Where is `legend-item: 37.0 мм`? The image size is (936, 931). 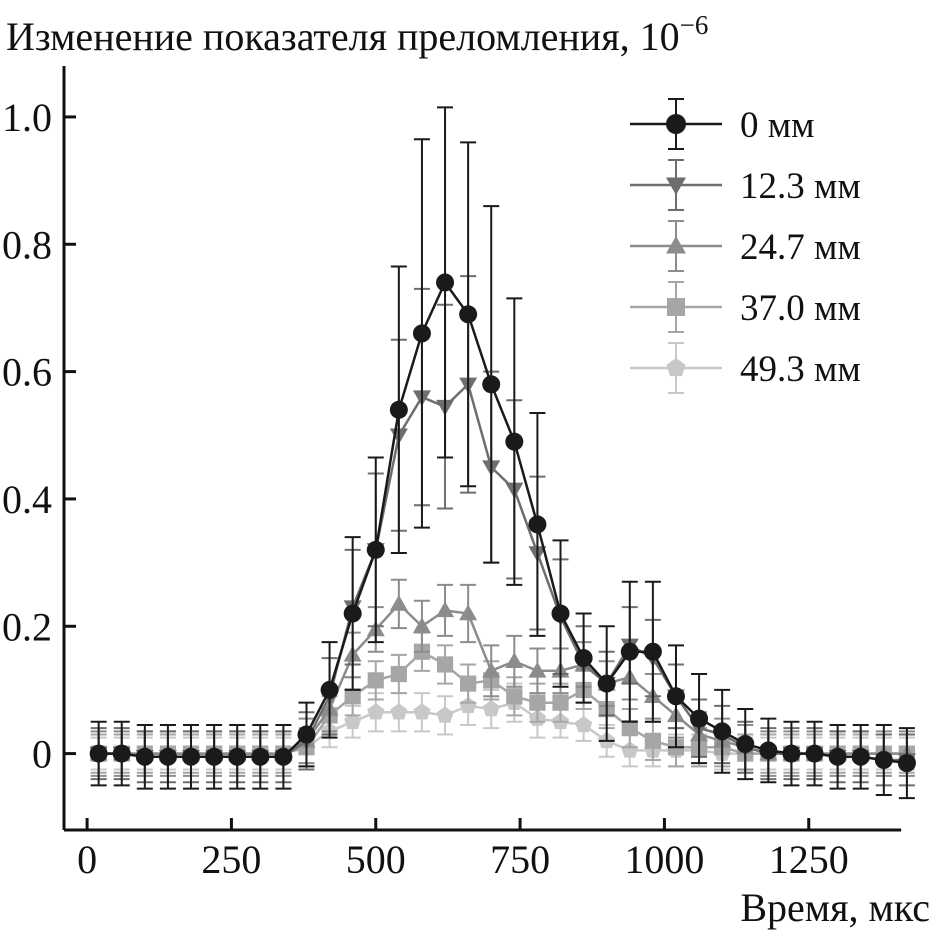 legend-item: 37.0 мм is located at coordinates (745, 307).